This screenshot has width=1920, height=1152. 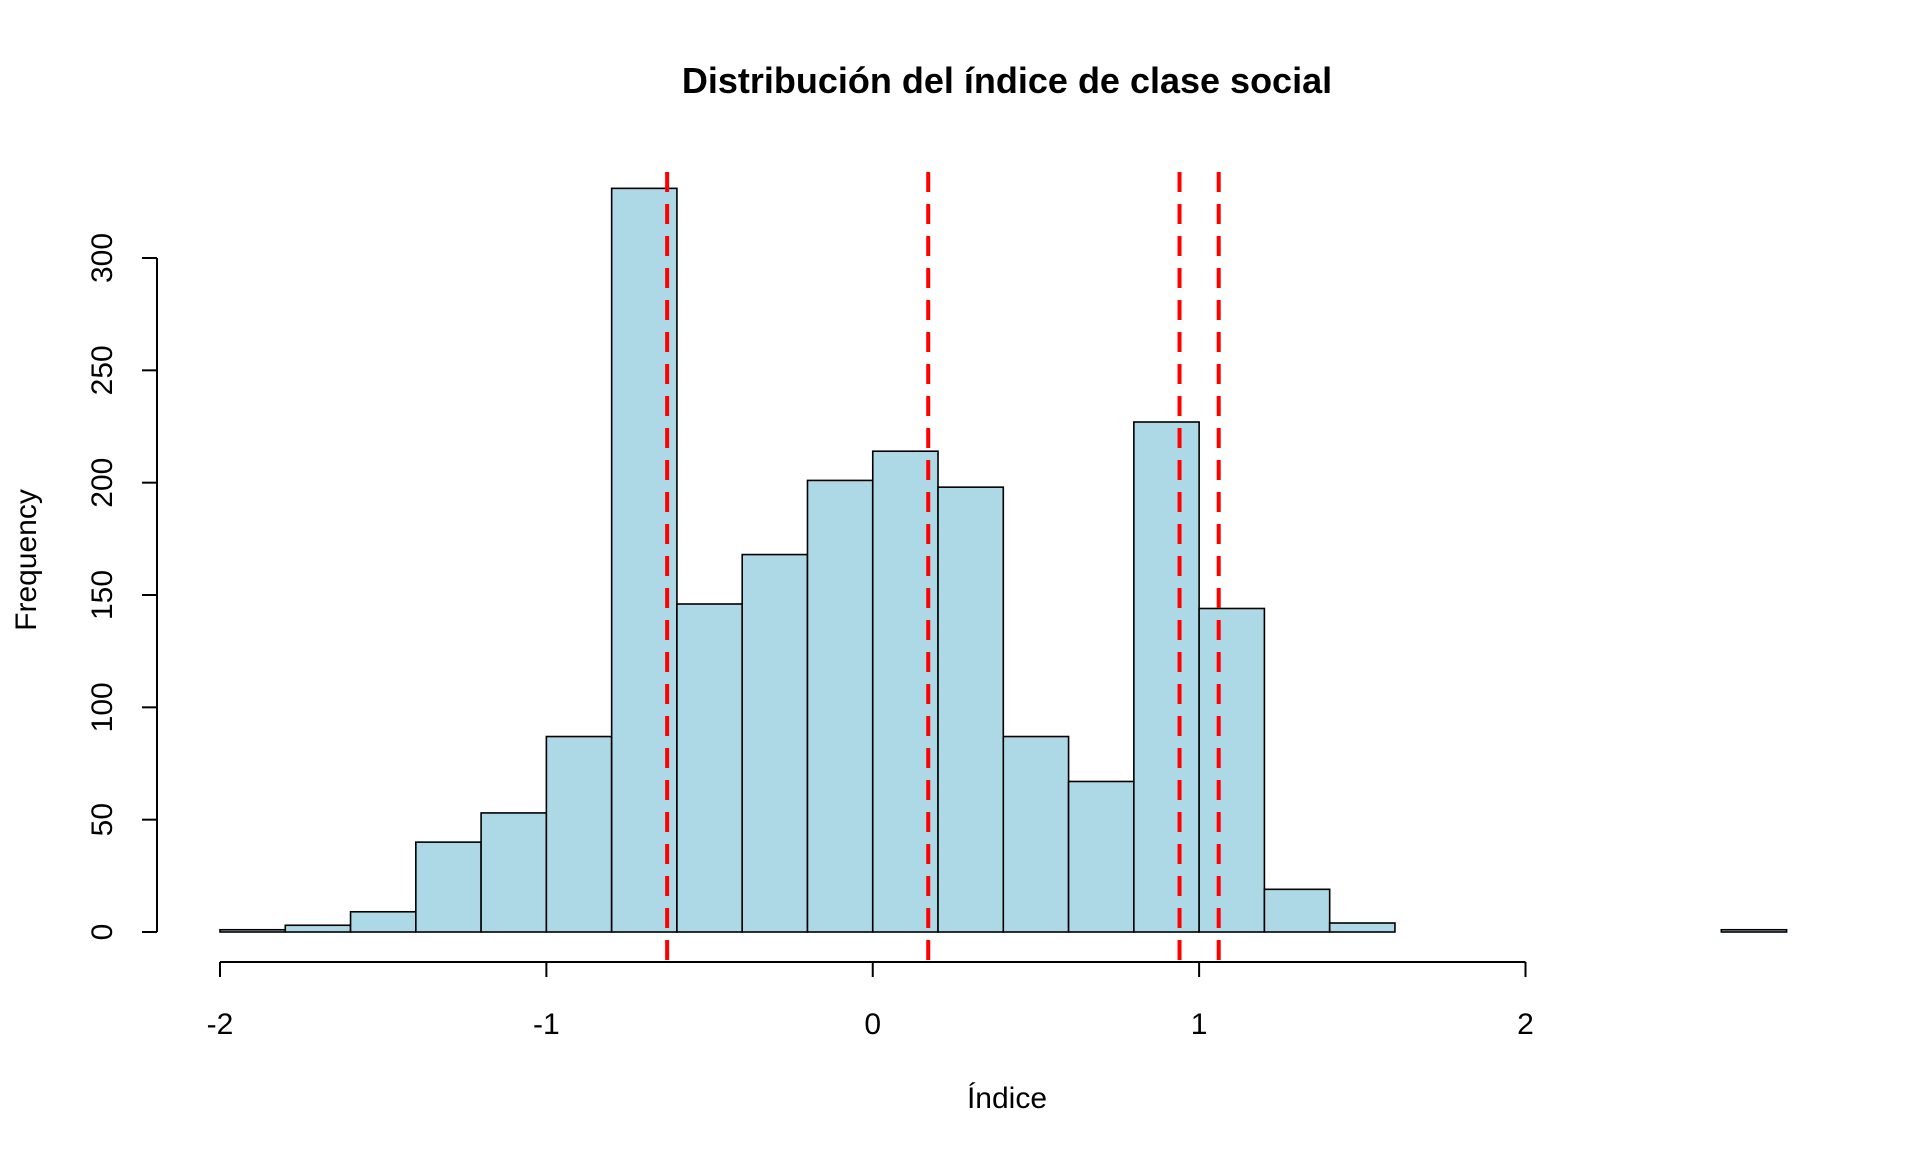 I want to click on x-tick-label-1: -1, so click(x=546, y=1024).